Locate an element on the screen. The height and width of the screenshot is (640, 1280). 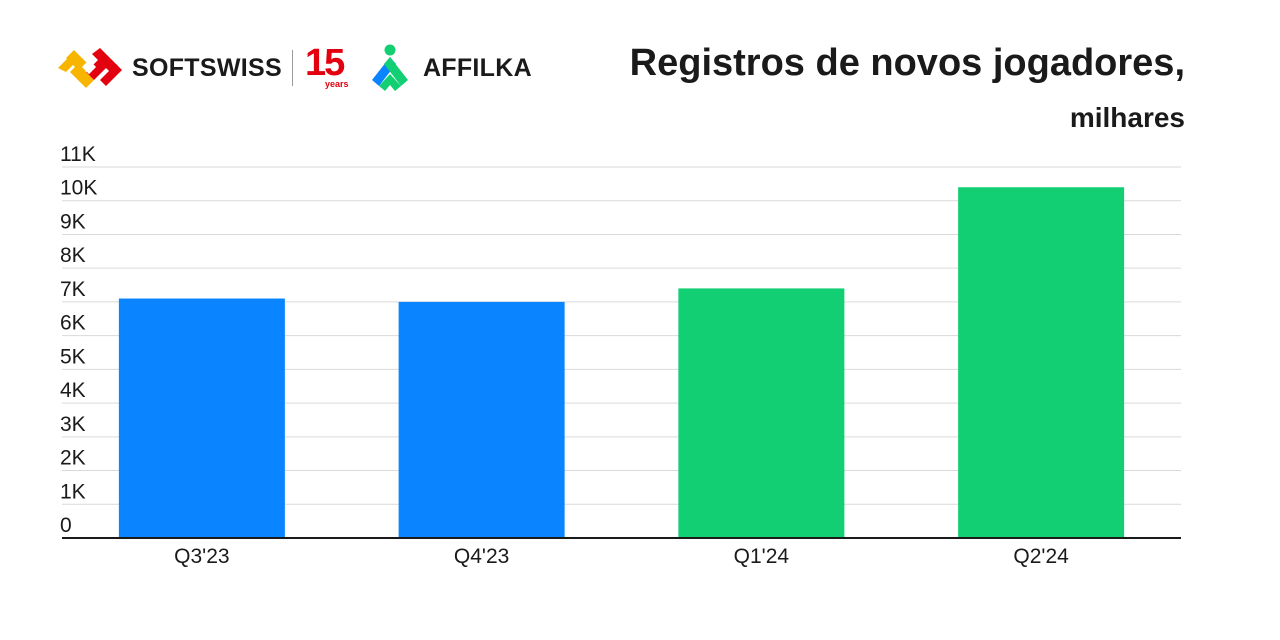
x-axis-ticks: Q3'23 Q4'23 Q1'24 Q2'24 is located at coordinates (621, 556).